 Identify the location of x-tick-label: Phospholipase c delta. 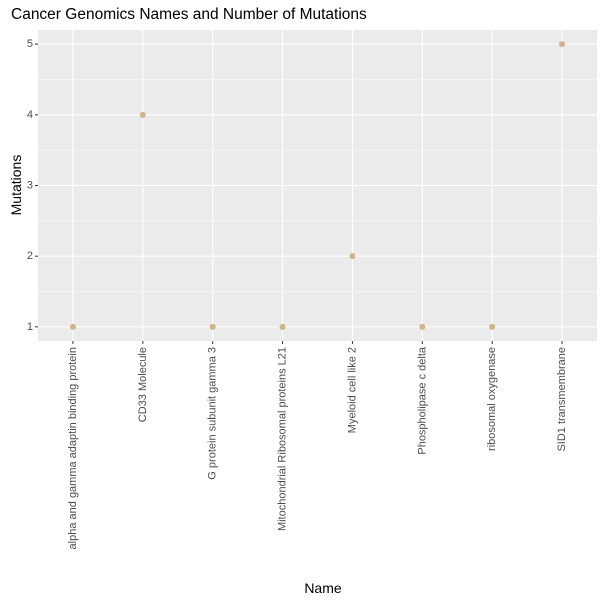
(422, 400).